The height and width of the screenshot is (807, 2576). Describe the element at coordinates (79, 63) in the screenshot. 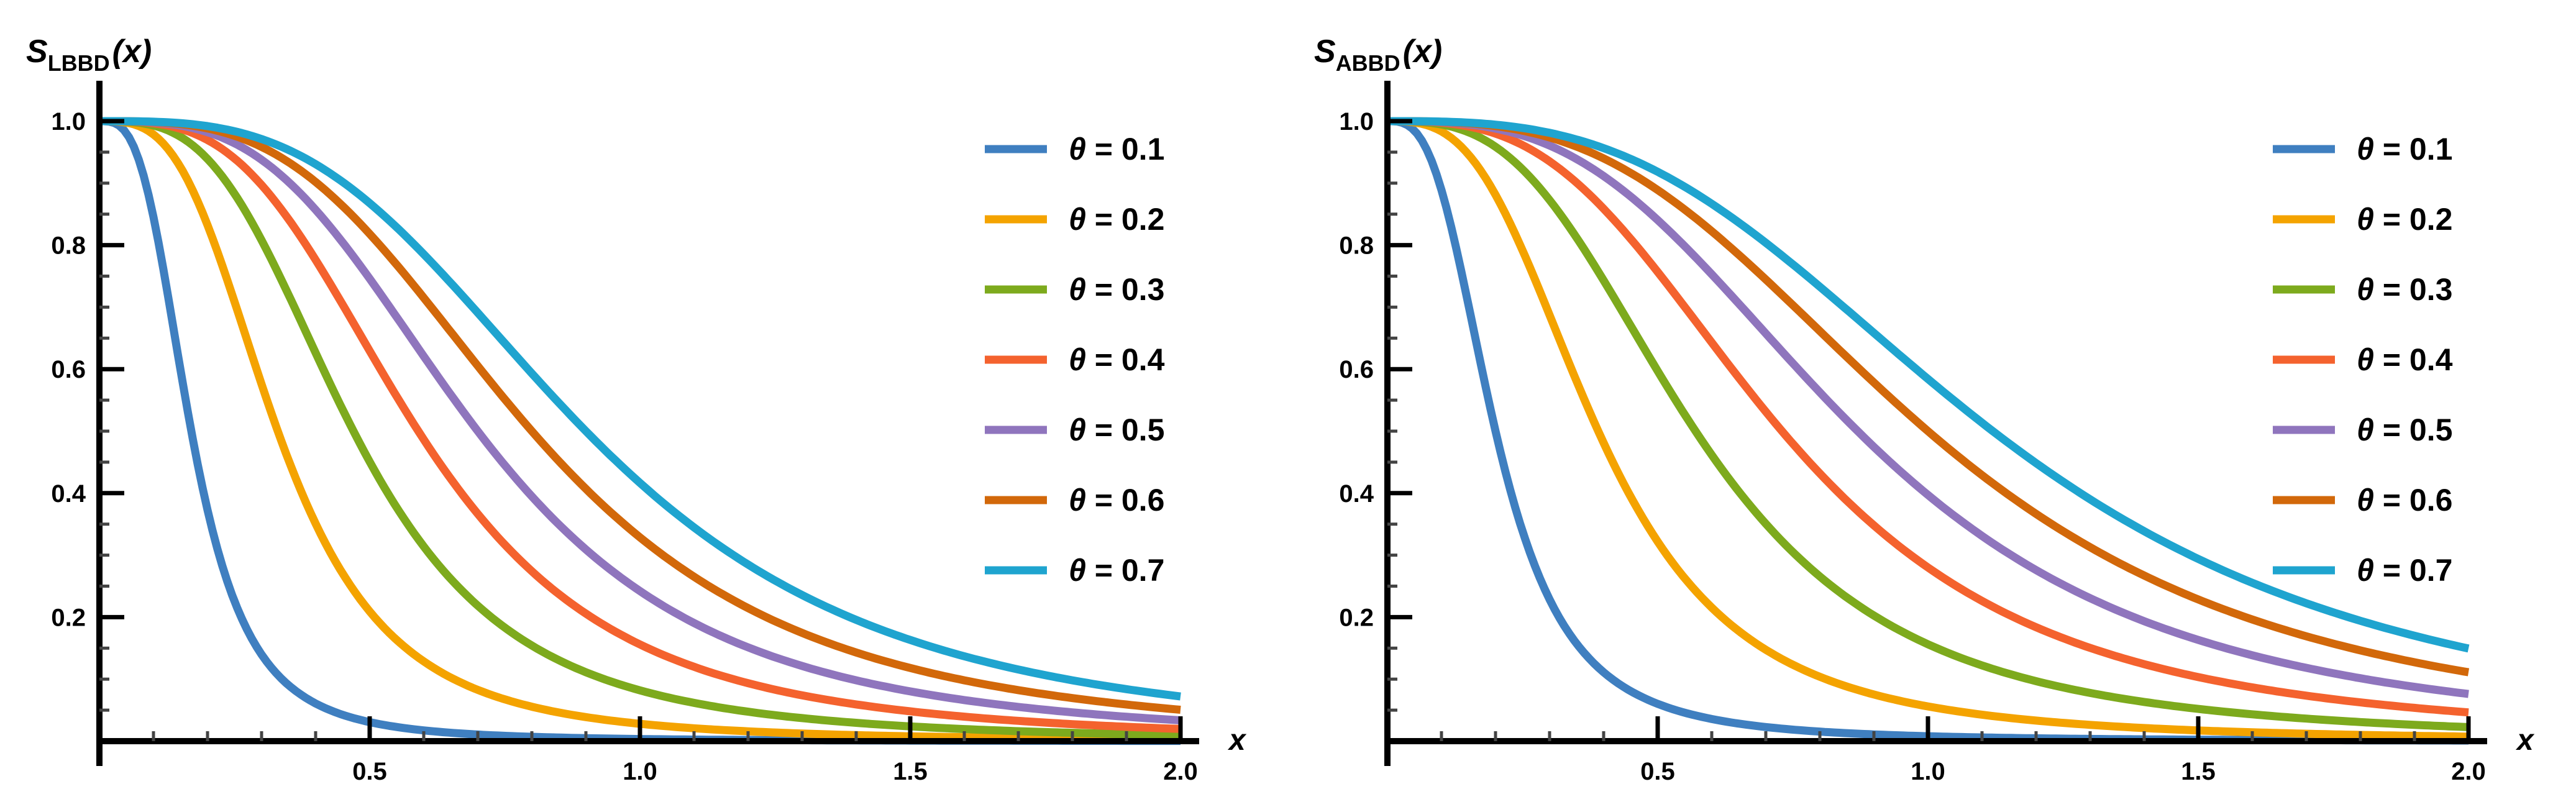

I see `y-axis-label-subscript: LBBD` at that location.